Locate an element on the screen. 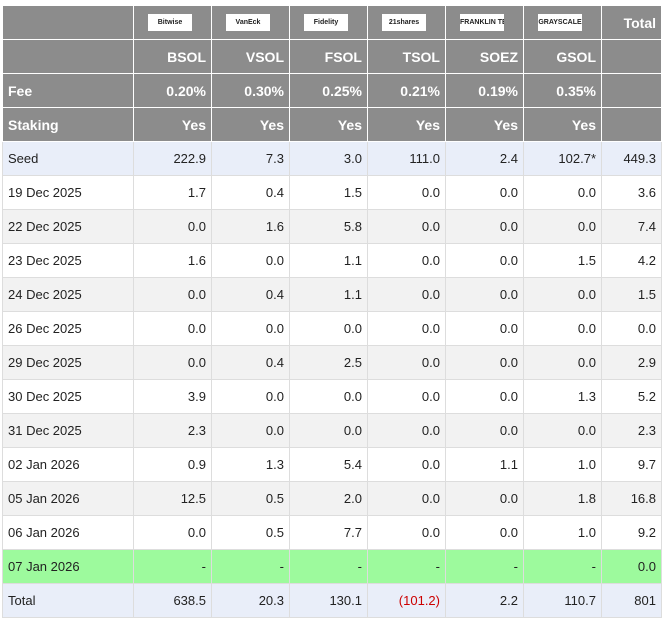  logo: GRAYSCALE is located at coordinates (560, 23).